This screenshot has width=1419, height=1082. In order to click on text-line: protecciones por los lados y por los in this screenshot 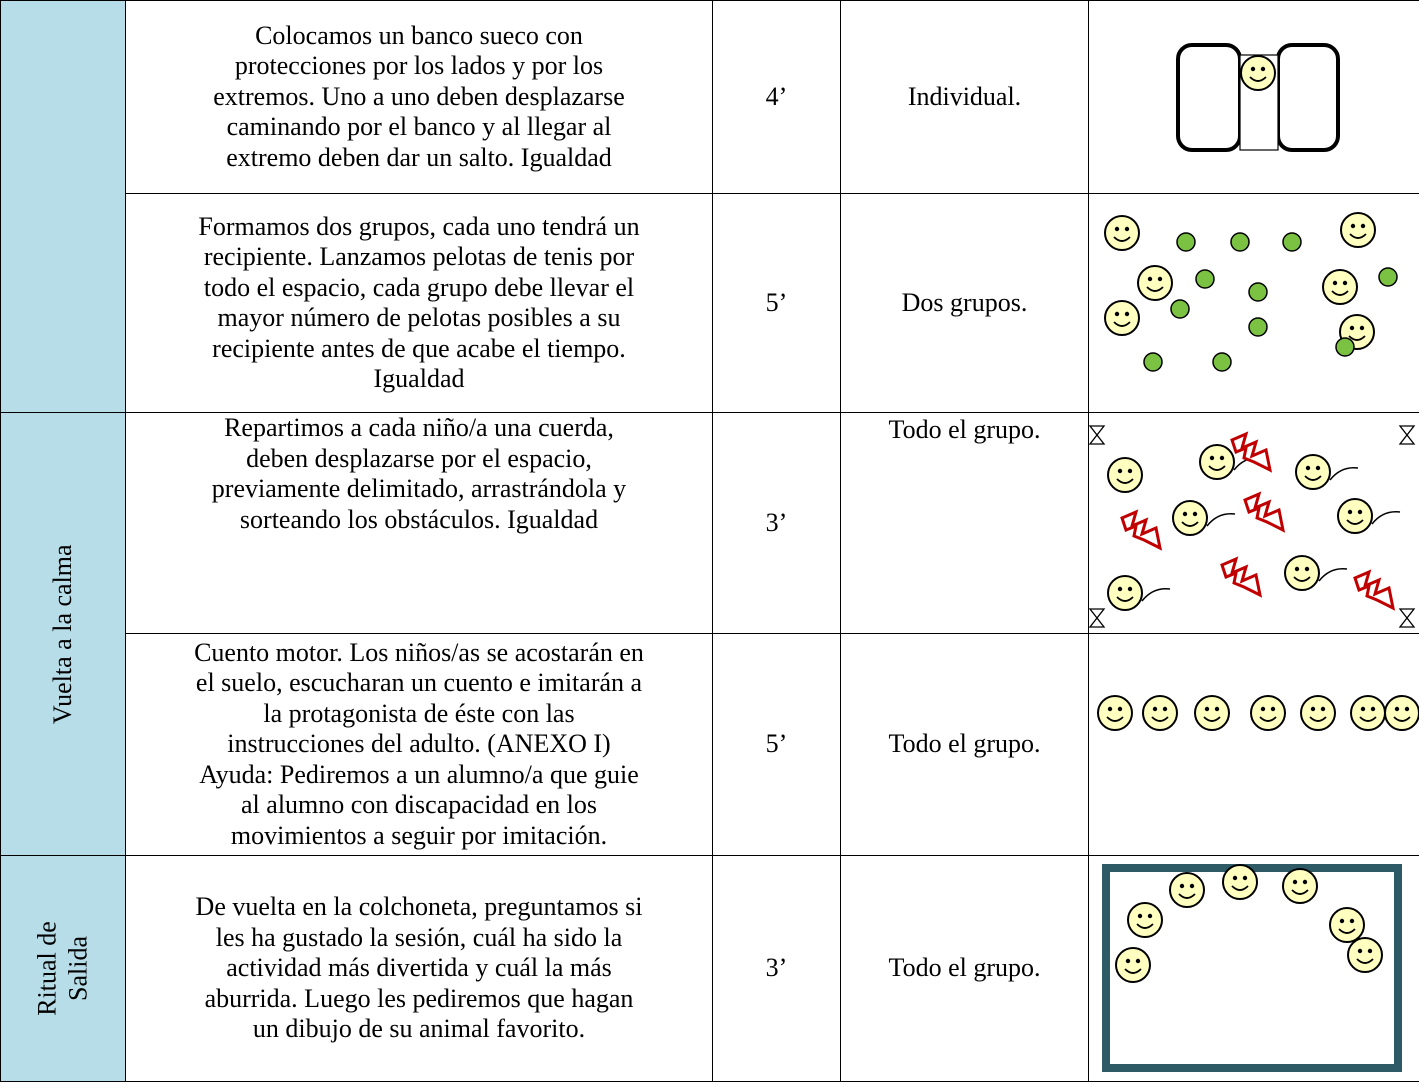, I will do `click(419, 66)`.